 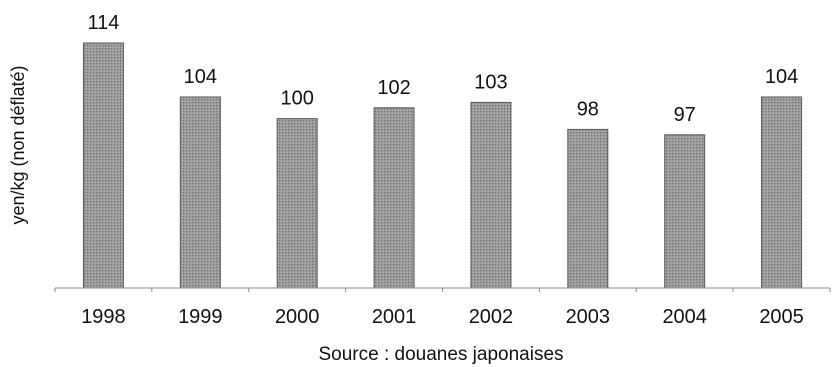 What do you see at coordinates (685, 211) in the screenshot?
I see `bar-2004` at bounding box center [685, 211].